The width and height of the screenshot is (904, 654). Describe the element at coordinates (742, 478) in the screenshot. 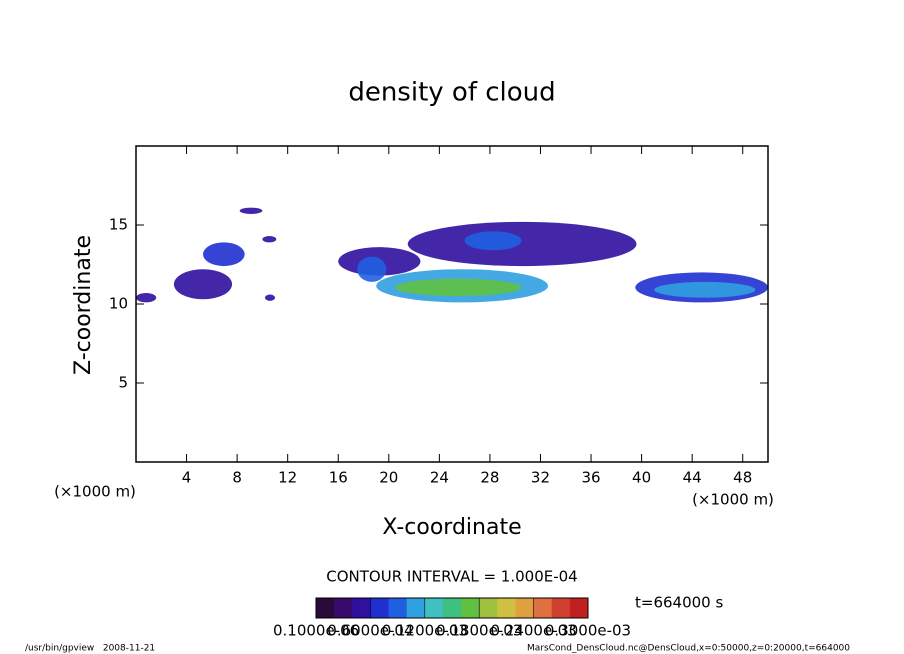

I see `x-tick-label: 48` at that location.